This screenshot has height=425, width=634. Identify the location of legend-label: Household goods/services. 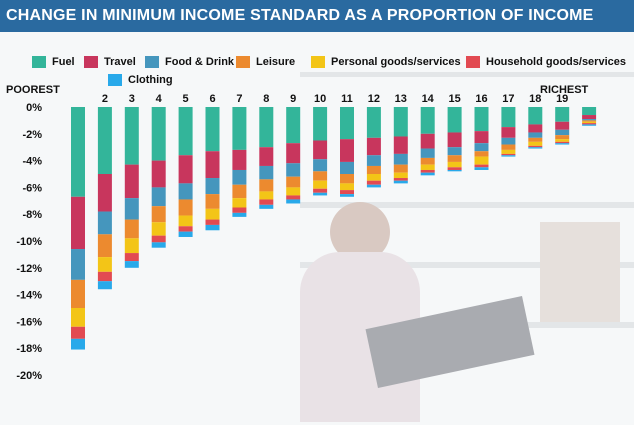
(556, 62).